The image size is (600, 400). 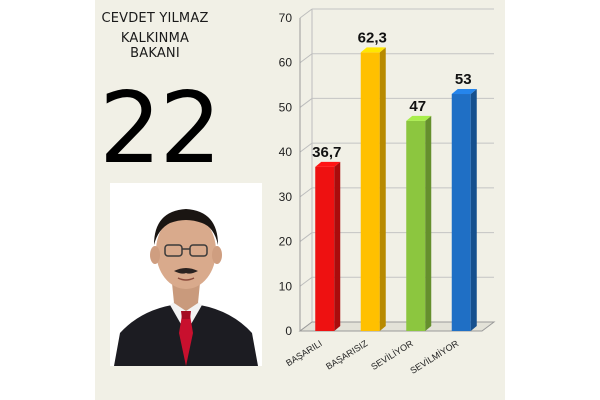 I want to click on value-label: 53, so click(x=463, y=79).